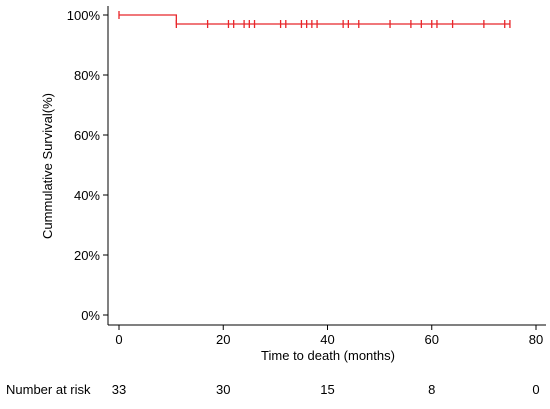 The height and width of the screenshot is (409, 550). I want to click on survival-curve, so click(314, 19).